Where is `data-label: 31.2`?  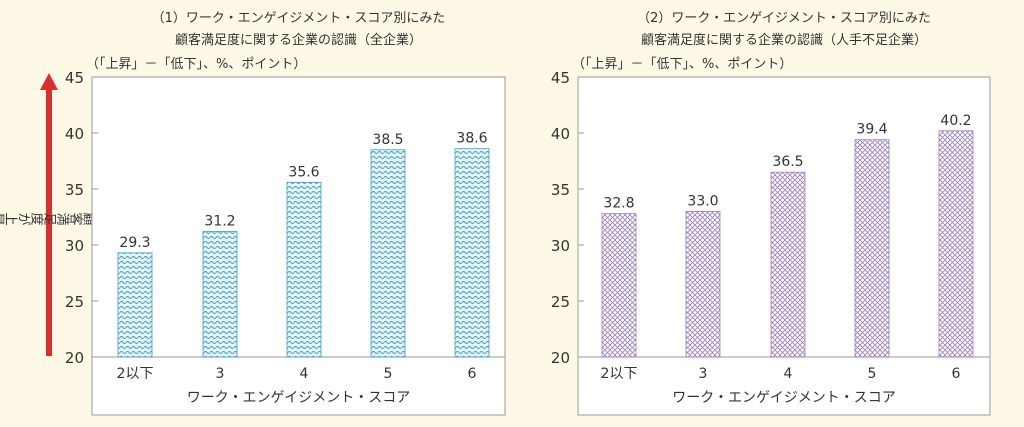
data-label: 31.2 is located at coordinates (219, 222).